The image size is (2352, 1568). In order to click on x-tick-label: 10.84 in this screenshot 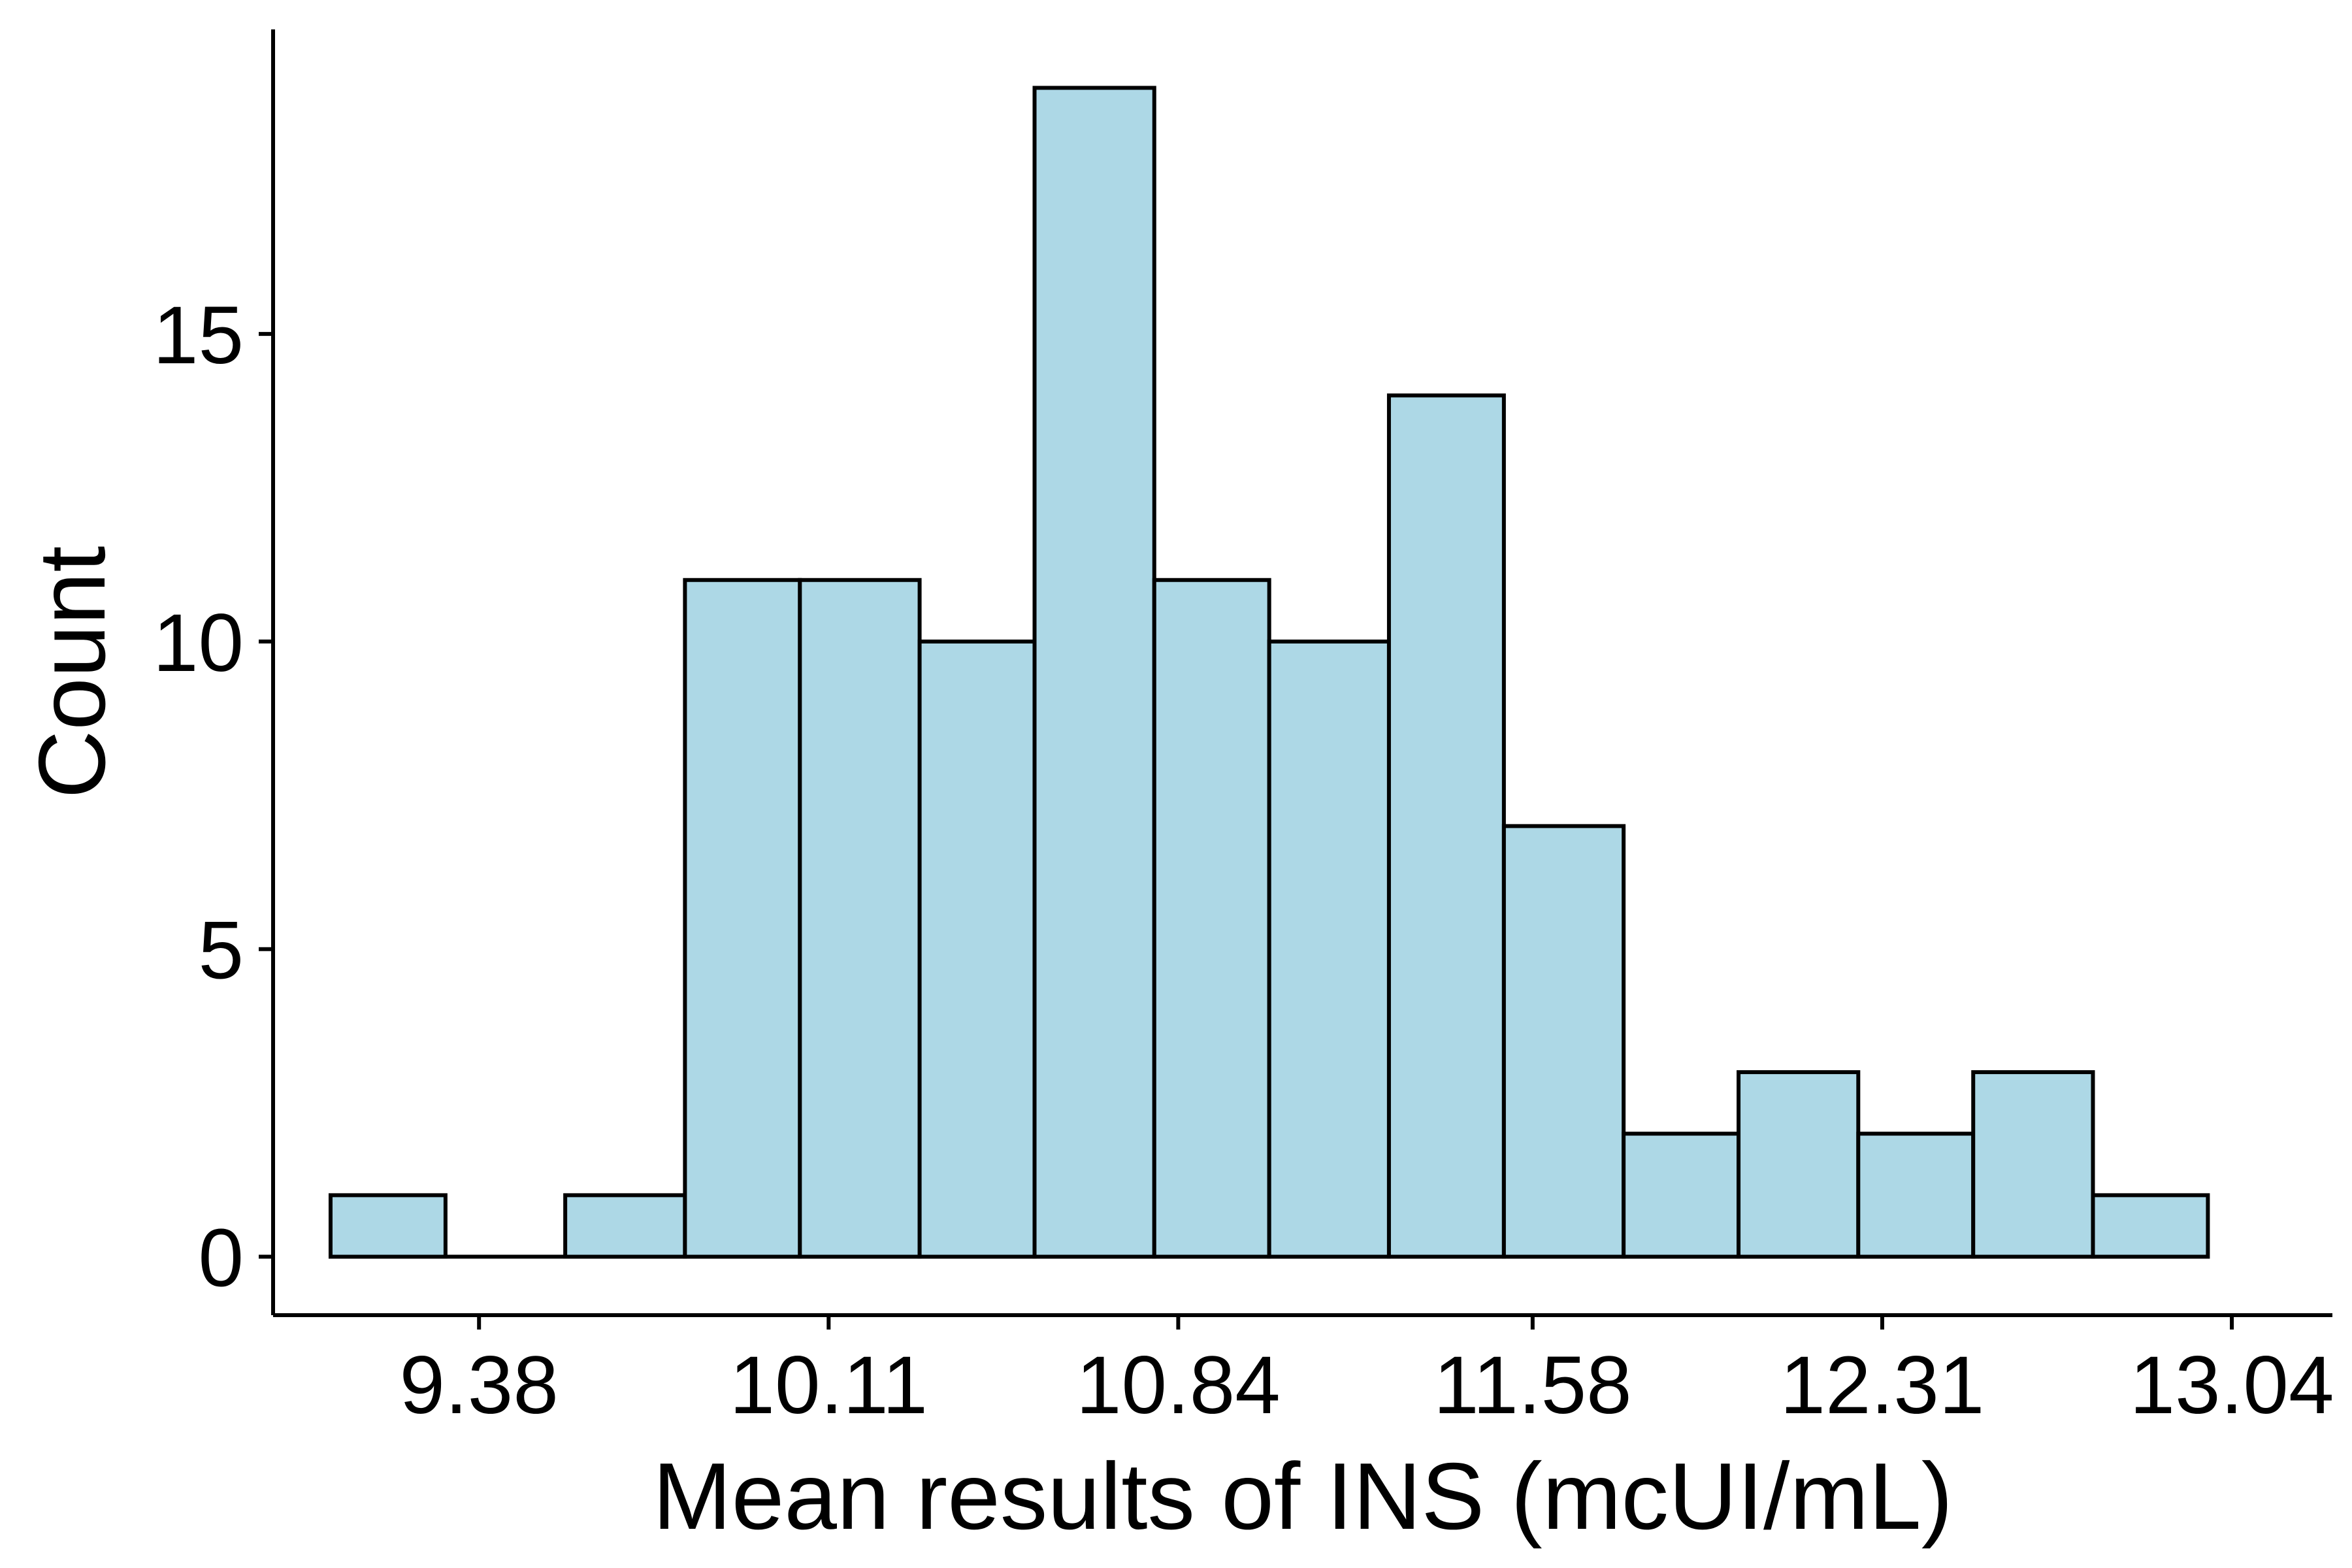, I will do `click(1178, 1385)`.